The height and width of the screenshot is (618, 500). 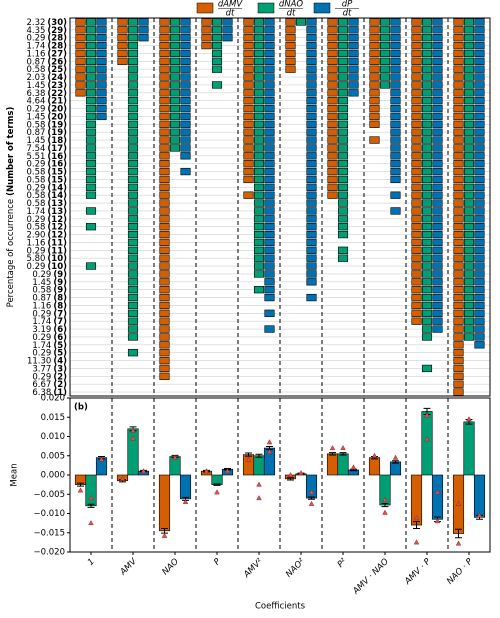 I want to click on row-terms: (9), so click(x=60, y=274).